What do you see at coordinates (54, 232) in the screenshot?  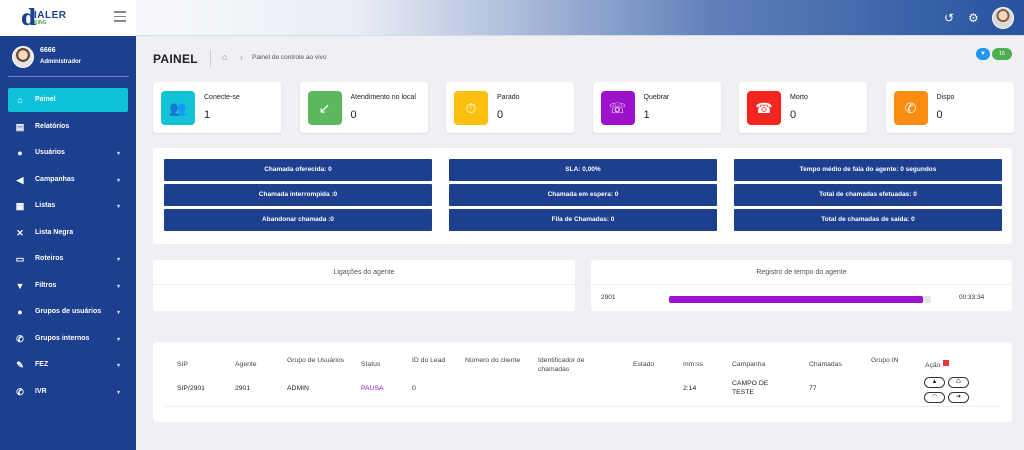 I see `sidebar-item-label: Lista Negra` at bounding box center [54, 232].